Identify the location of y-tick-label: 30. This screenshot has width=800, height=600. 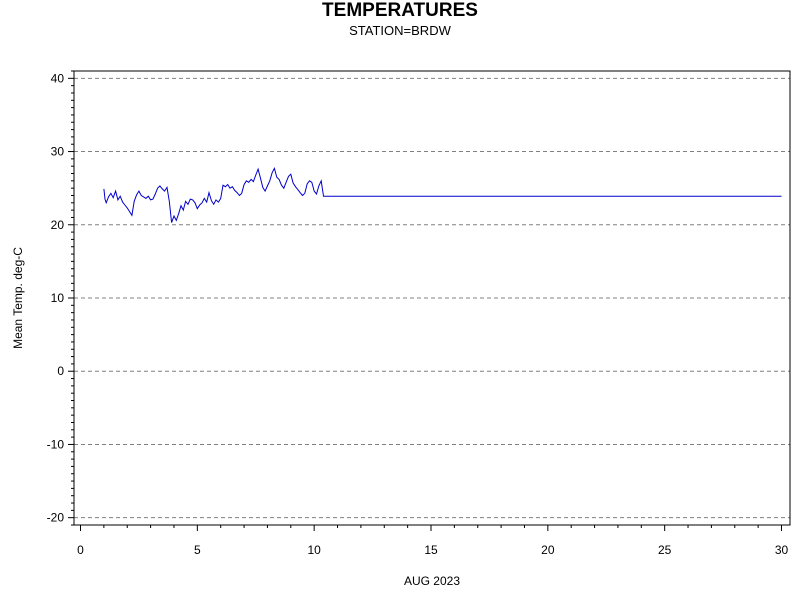
(58, 152).